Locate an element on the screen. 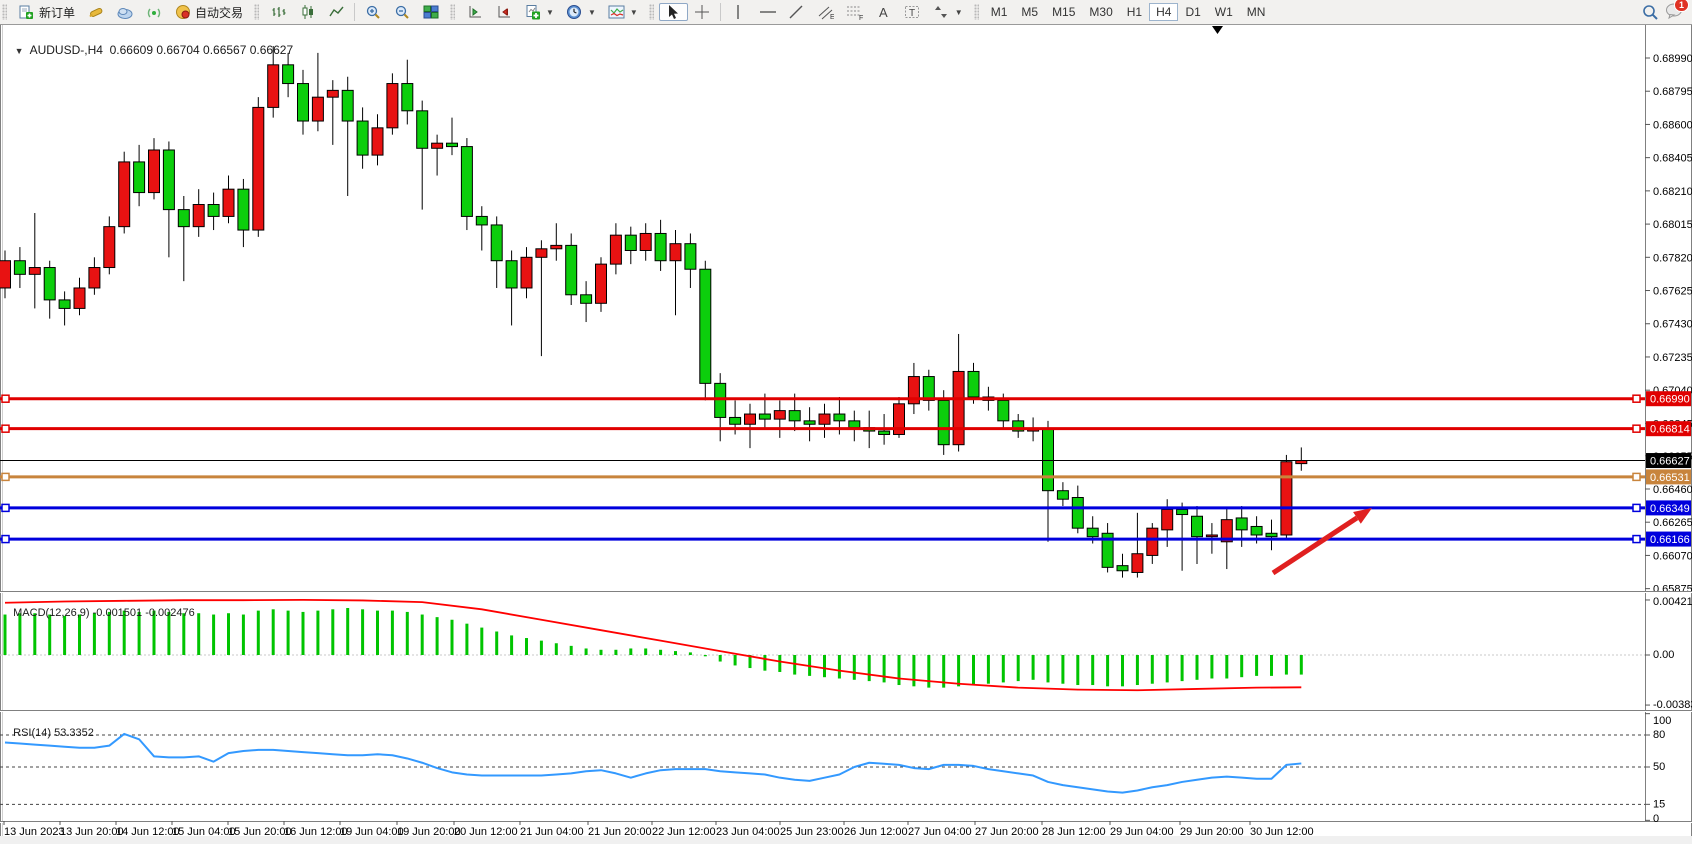 The width and height of the screenshot is (1692, 844). text-tool-button: A is located at coordinates (883, 12).